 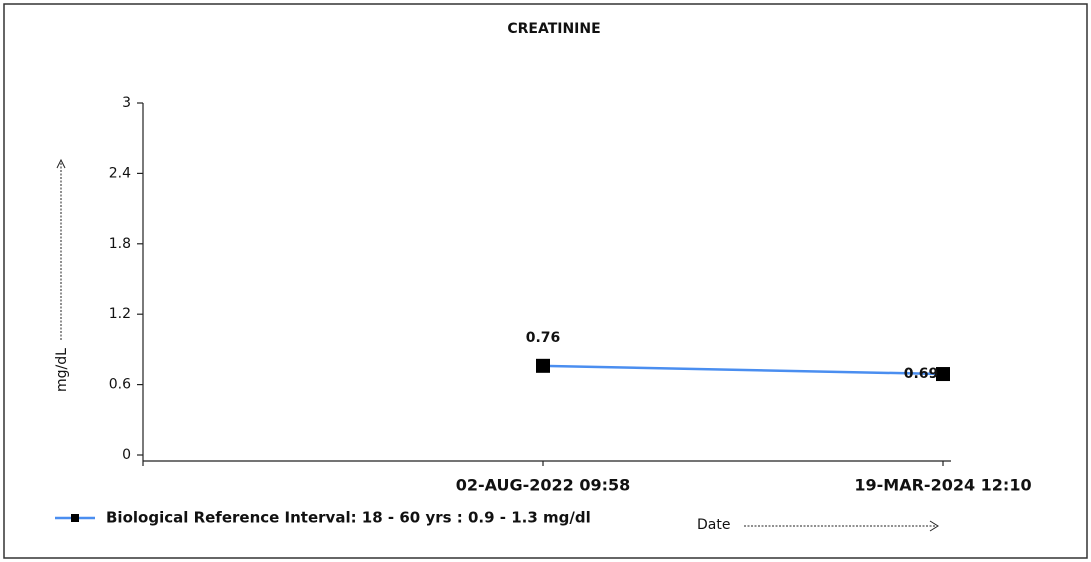 What do you see at coordinates (553, 29) in the screenshot?
I see `chart-title: CREATININE` at bounding box center [553, 29].